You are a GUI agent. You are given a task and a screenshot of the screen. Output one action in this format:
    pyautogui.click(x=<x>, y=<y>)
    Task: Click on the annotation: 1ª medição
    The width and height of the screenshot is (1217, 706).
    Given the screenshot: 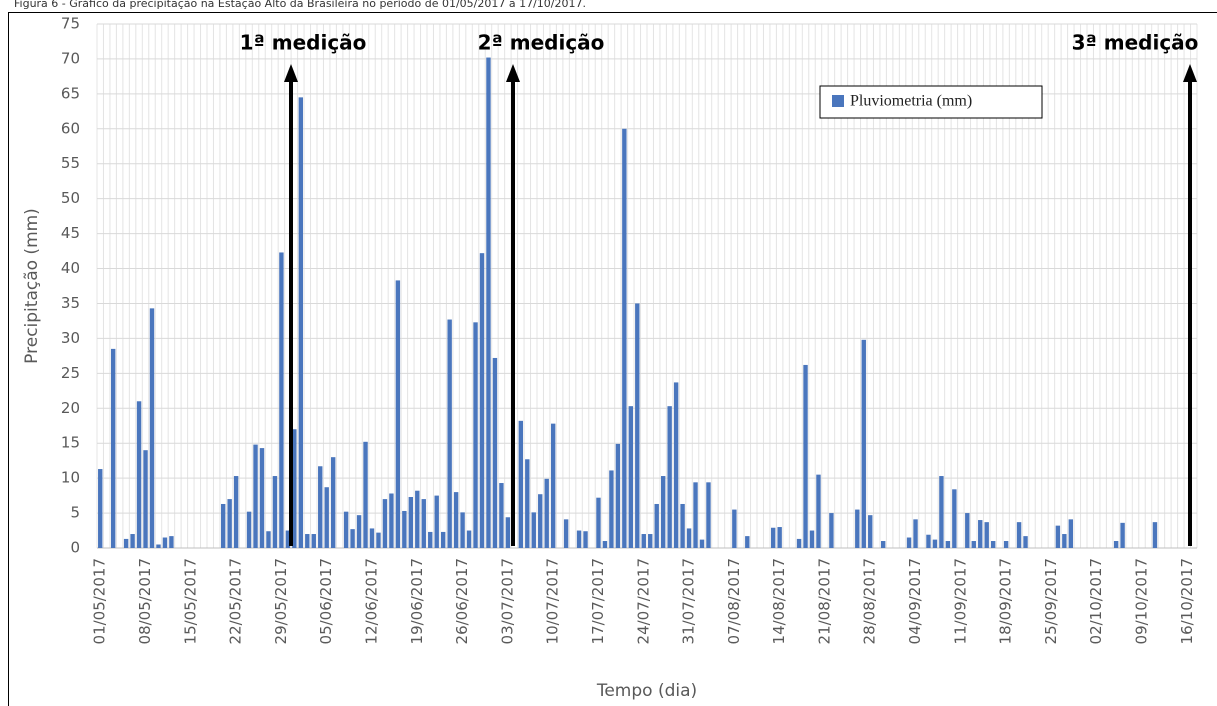 What is the action you would take?
    pyautogui.click(x=303, y=43)
    